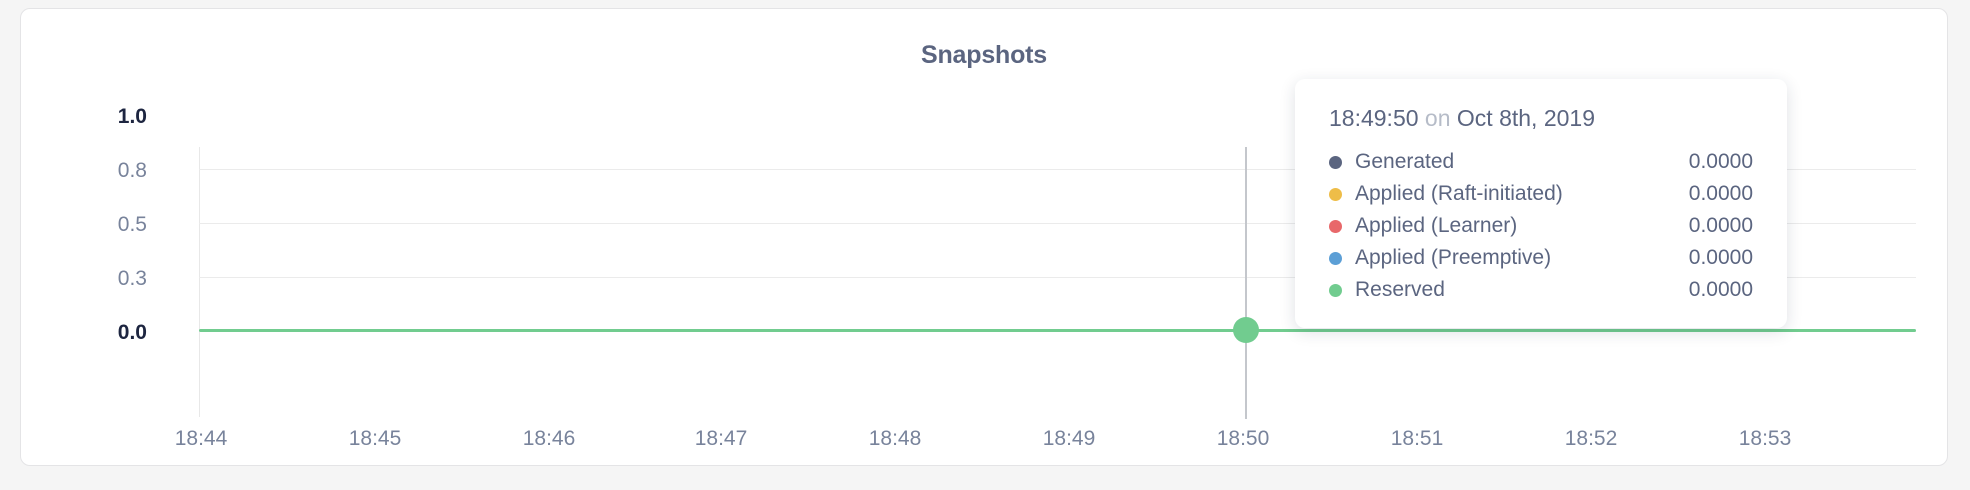 The height and width of the screenshot is (490, 1970). What do you see at coordinates (1246, 283) in the screenshot?
I see `crosshair-line` at bounding box center [1246, 283].